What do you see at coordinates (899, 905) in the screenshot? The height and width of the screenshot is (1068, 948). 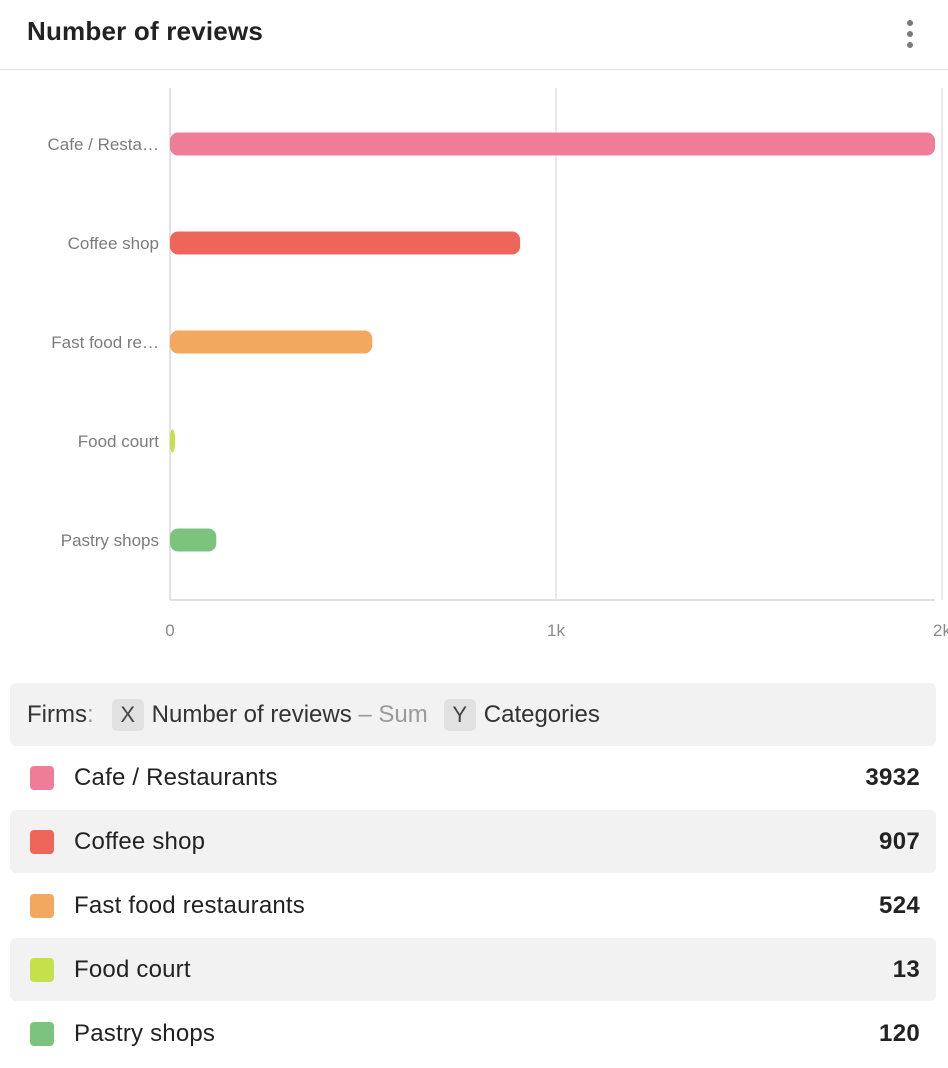 I see `legend-row-value: 524` at bounding box center [899, 905].